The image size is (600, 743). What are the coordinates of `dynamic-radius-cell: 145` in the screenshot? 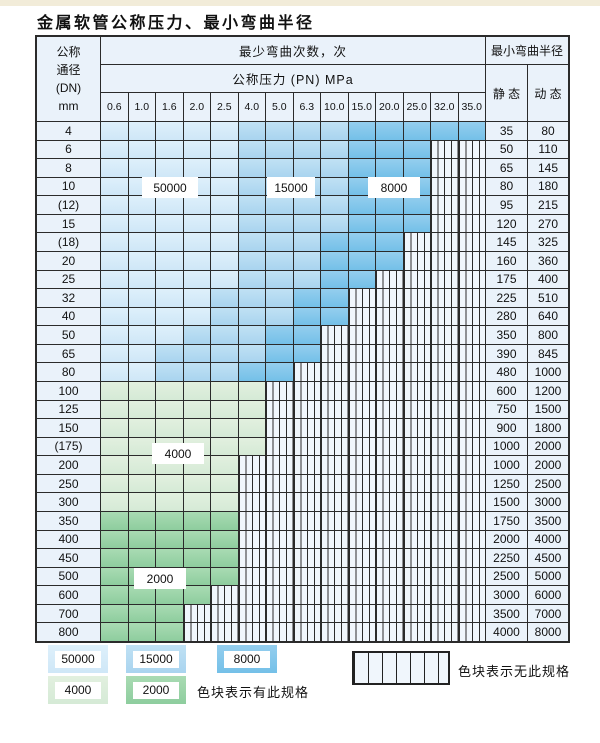 It's located at (548, 168).